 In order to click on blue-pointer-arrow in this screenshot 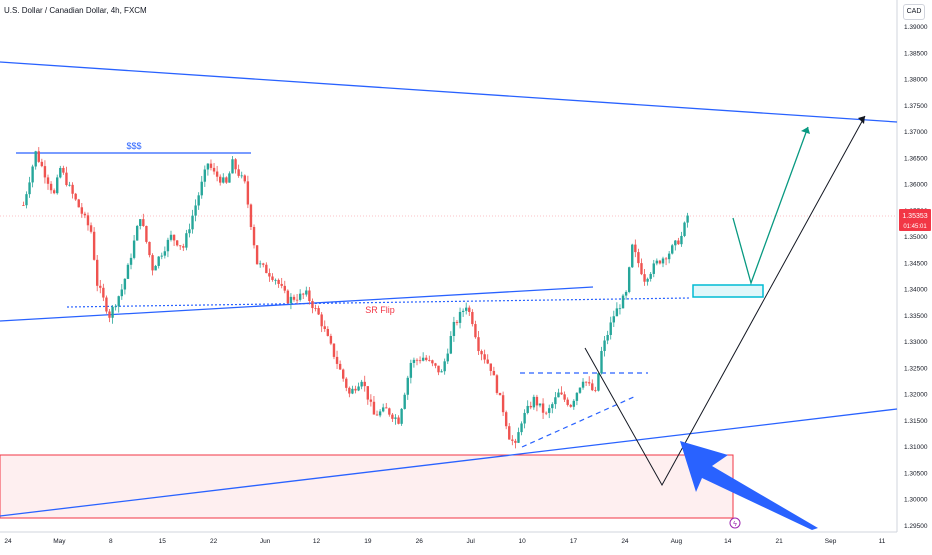, I will do `click(749, 485)`.